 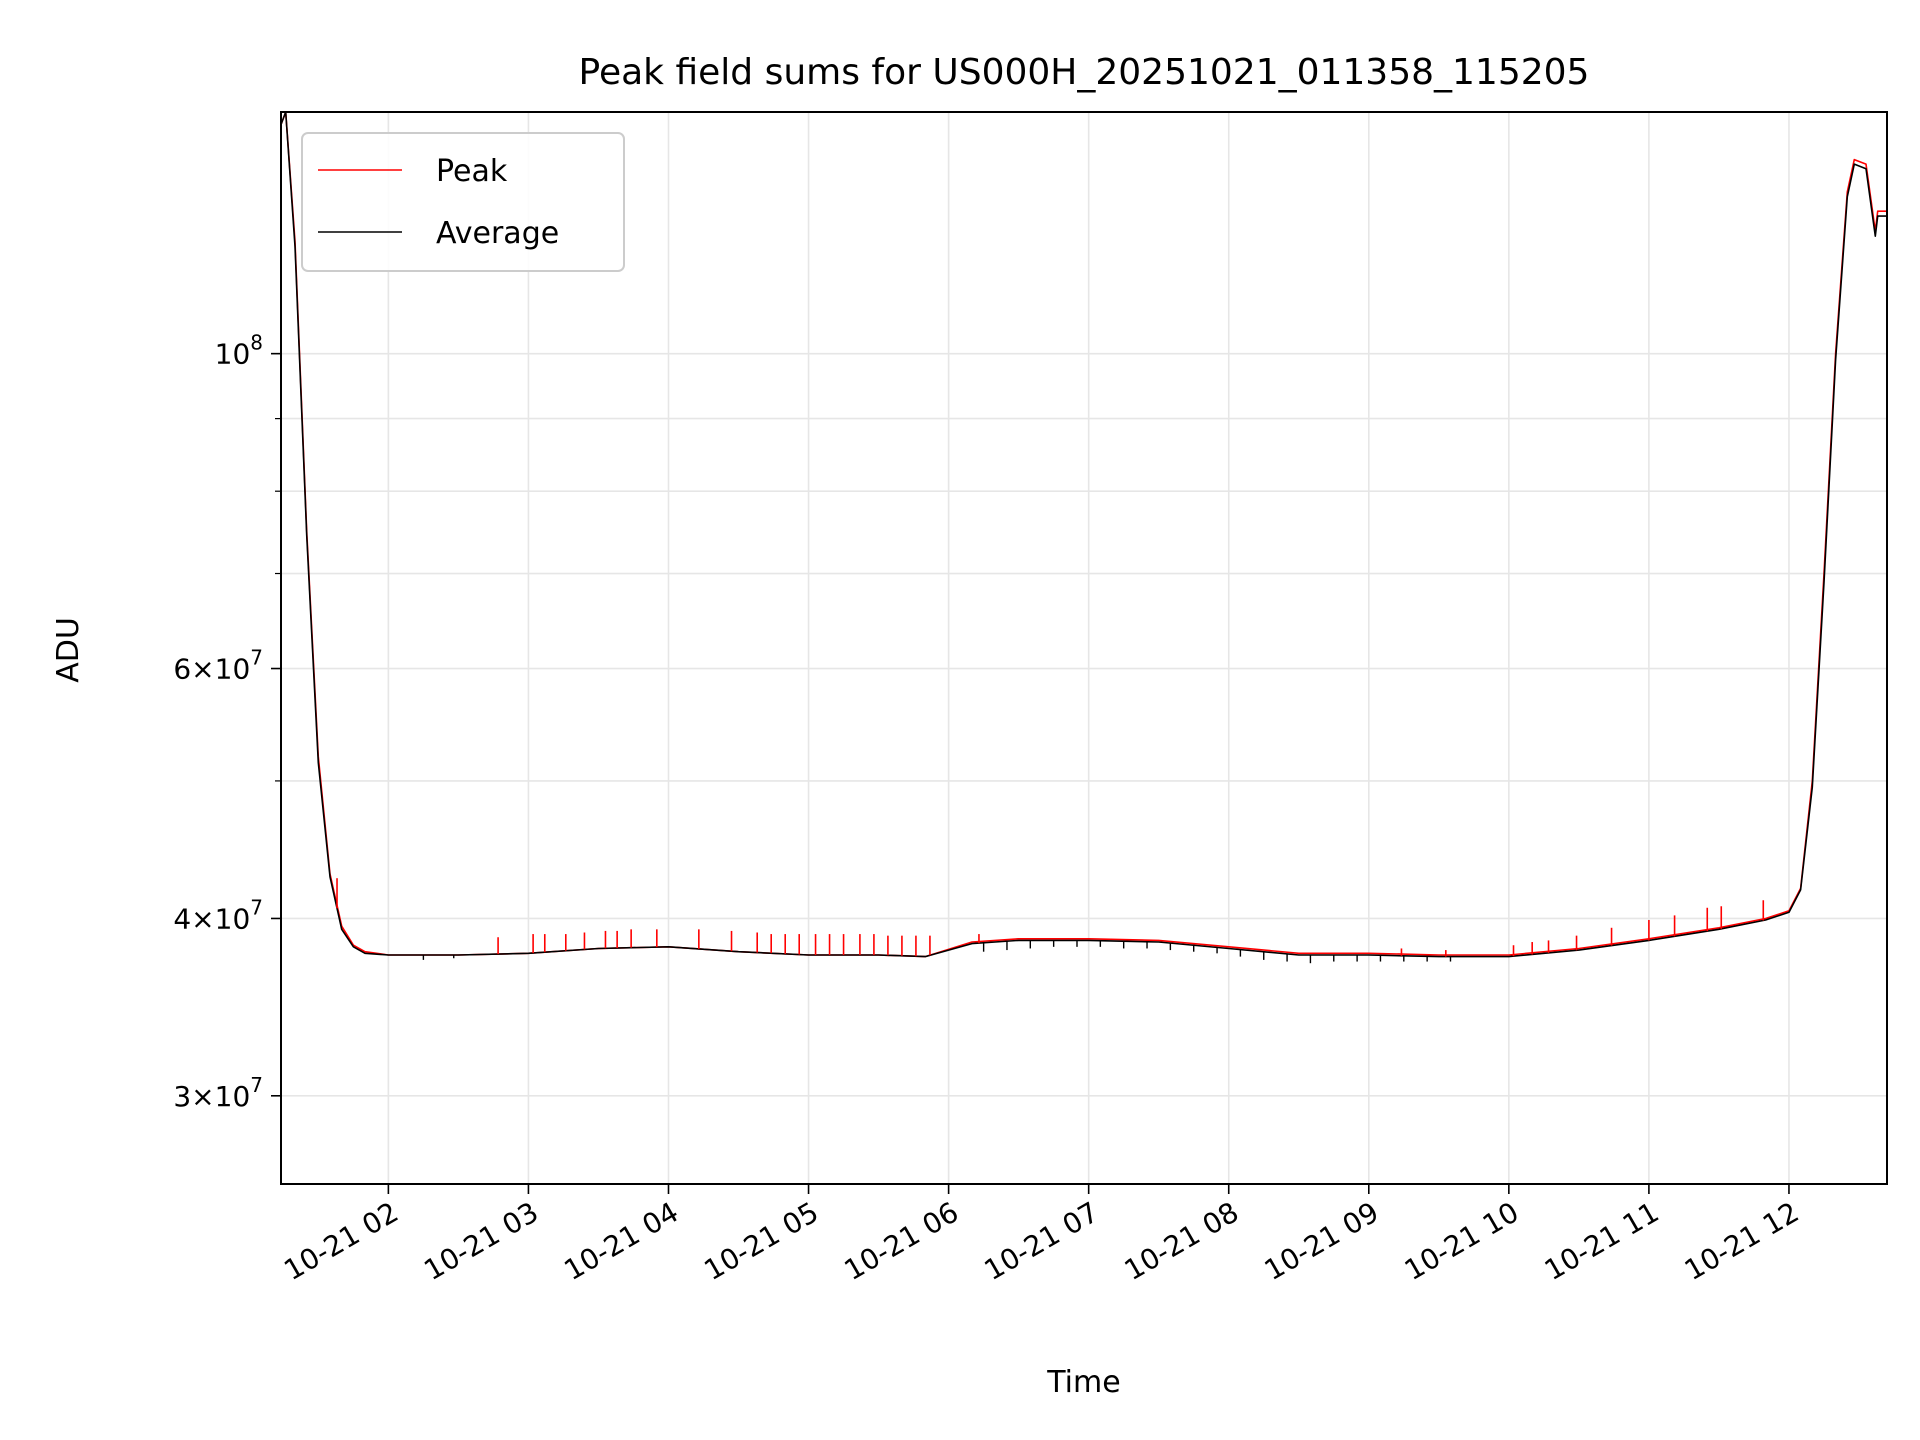 I want to click on legend-box, so click(x=463, y=202).